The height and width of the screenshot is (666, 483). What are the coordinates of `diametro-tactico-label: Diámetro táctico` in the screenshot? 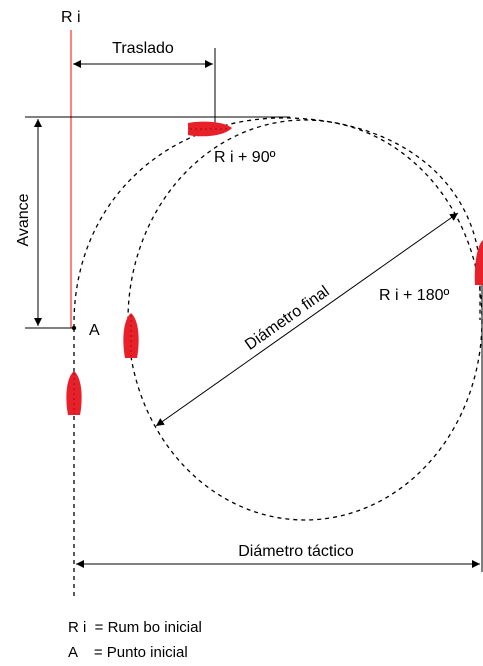 It's located at (296, 551).